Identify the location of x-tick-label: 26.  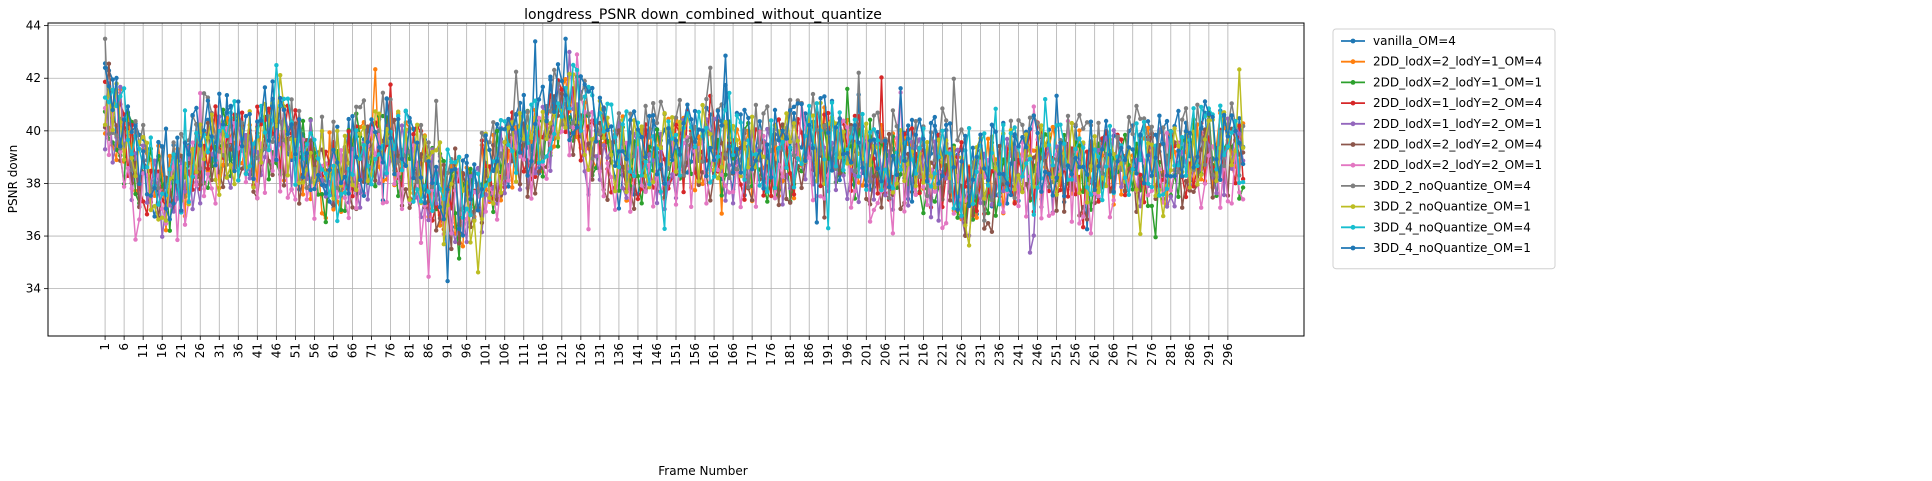
(200, 350).